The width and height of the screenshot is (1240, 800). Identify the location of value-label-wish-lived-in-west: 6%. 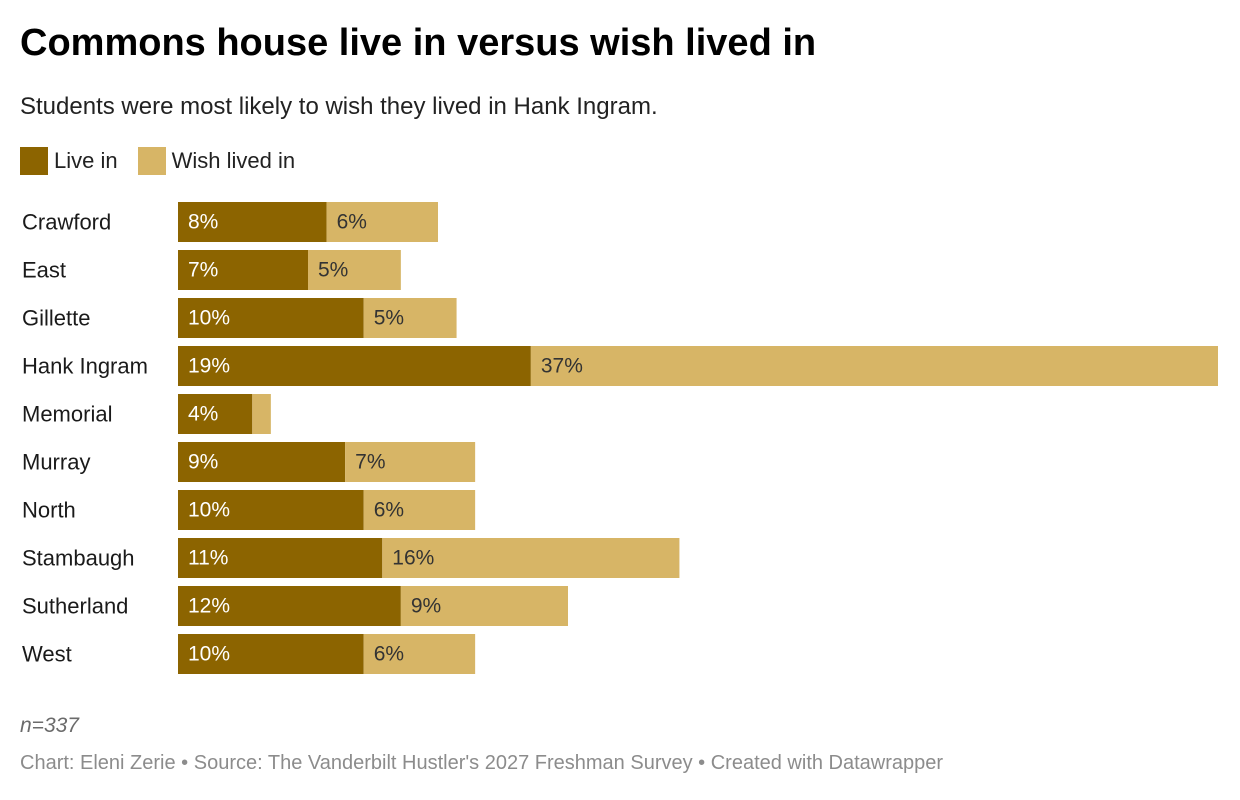
(389, 654).